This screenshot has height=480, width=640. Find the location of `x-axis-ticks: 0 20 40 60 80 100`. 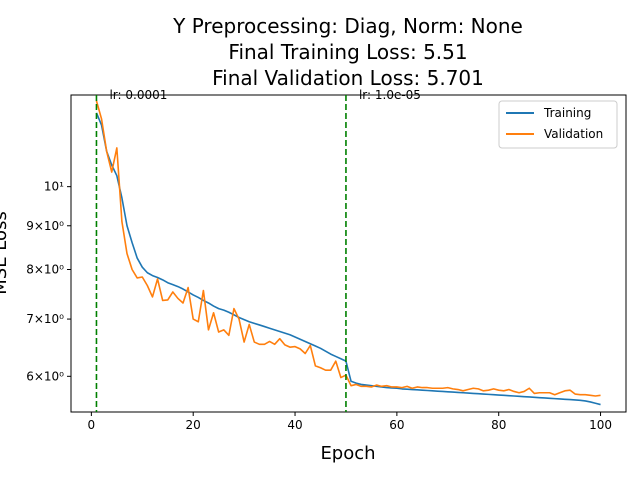

x-axis-ticks: 0 20 40 60 80 100 is located at coordinates (350, 422).